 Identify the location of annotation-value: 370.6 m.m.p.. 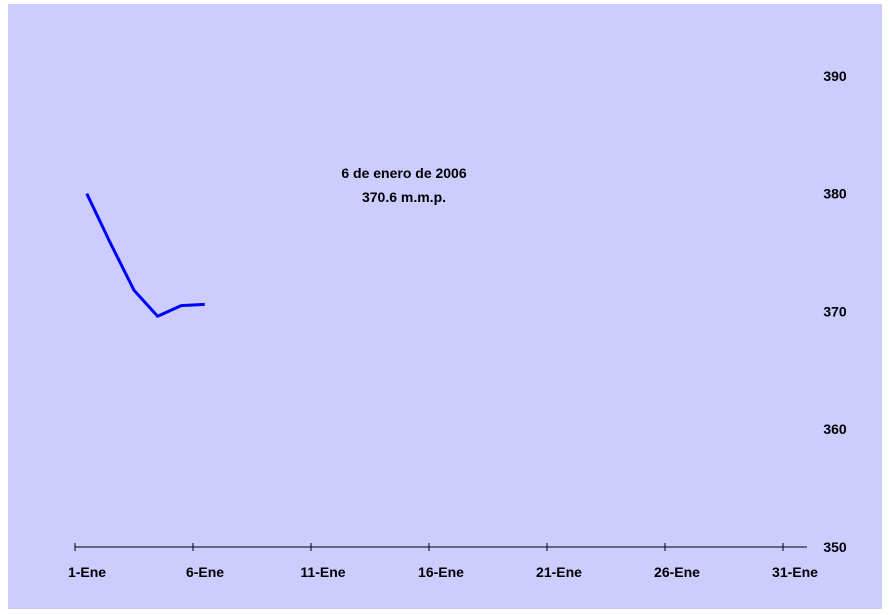
(404, 197).